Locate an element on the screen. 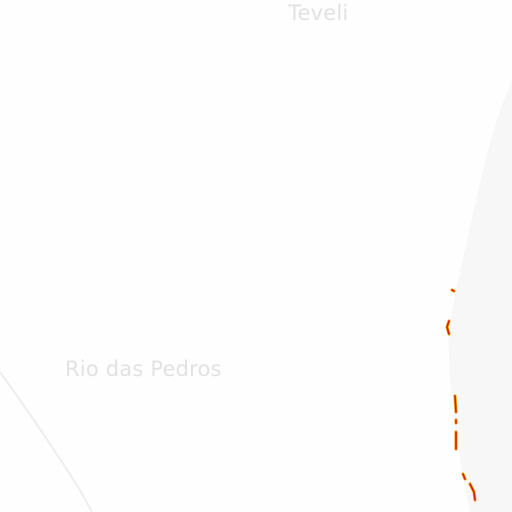 The image size is (512, 512). shaded-region is located at coordinates (480, 296).